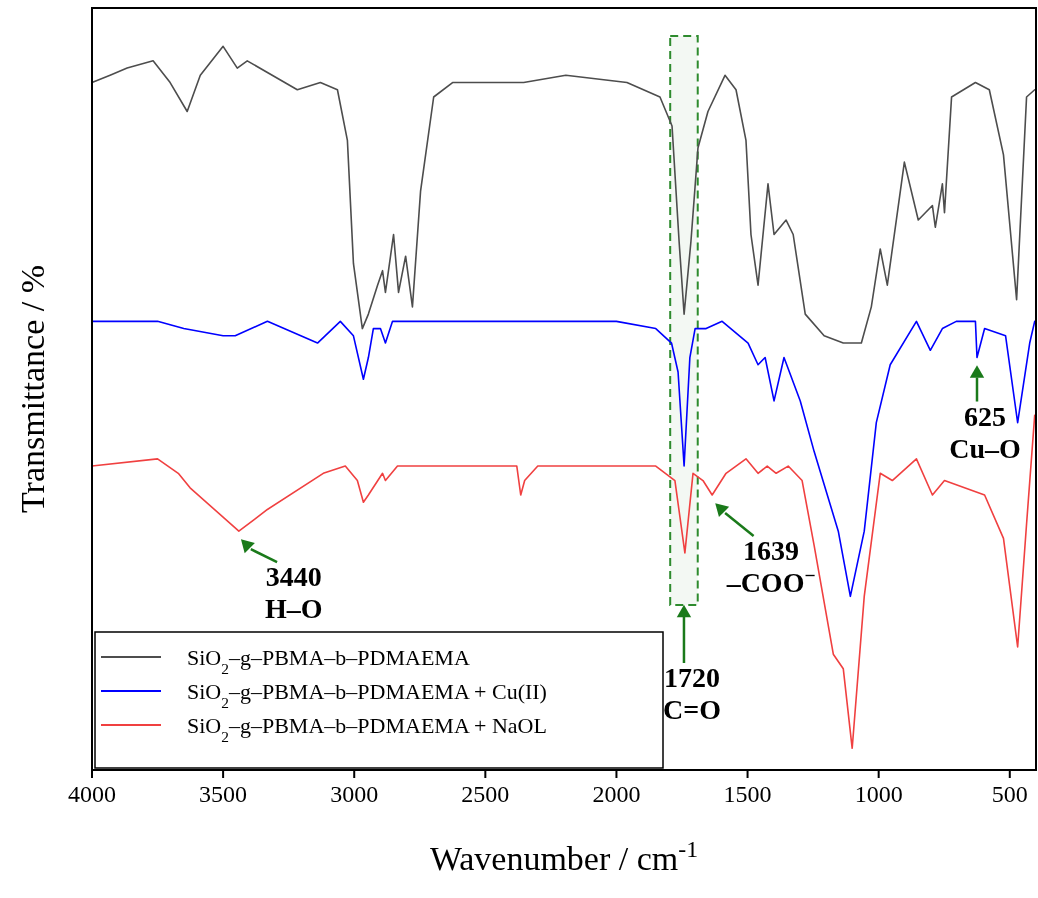 The image size is (1038, 898). What do you see at coordinates (747, 794) in the screenshot?
I see `x-tick-label: 1500` at bounding box center [747, 794].